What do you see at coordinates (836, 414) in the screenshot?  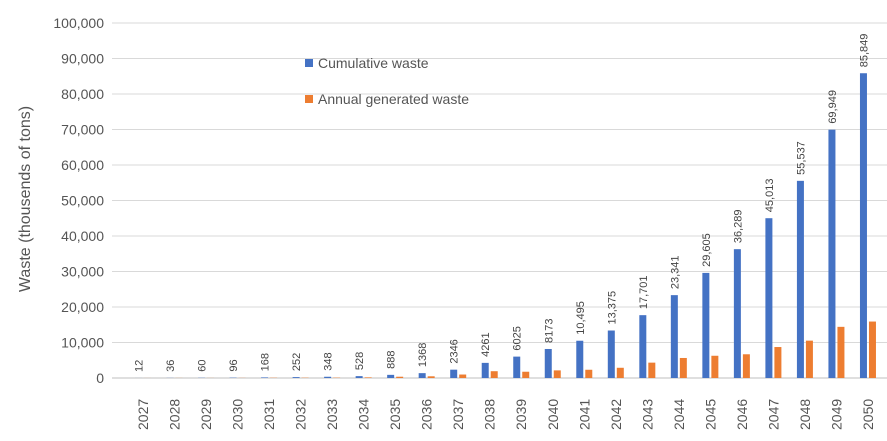 I see `x-tick-label: 2049` at bounding box center [836, 414].